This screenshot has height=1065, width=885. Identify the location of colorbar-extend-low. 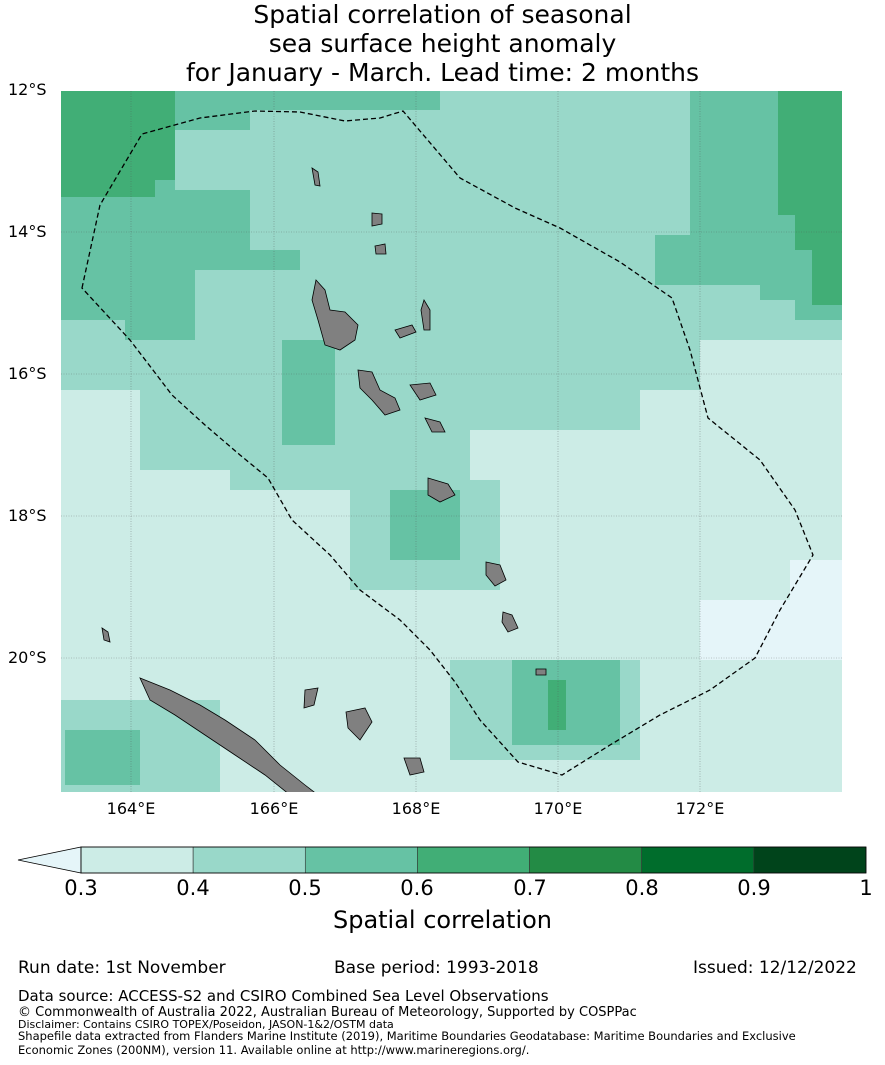
(49, 860).